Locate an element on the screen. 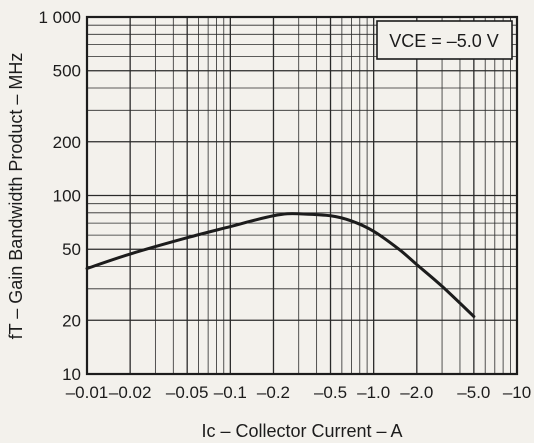 The width and height of the screenshot is (534, 443). x-axis-label: Ic – Collector Current – A is located at coordinates (301, 431).